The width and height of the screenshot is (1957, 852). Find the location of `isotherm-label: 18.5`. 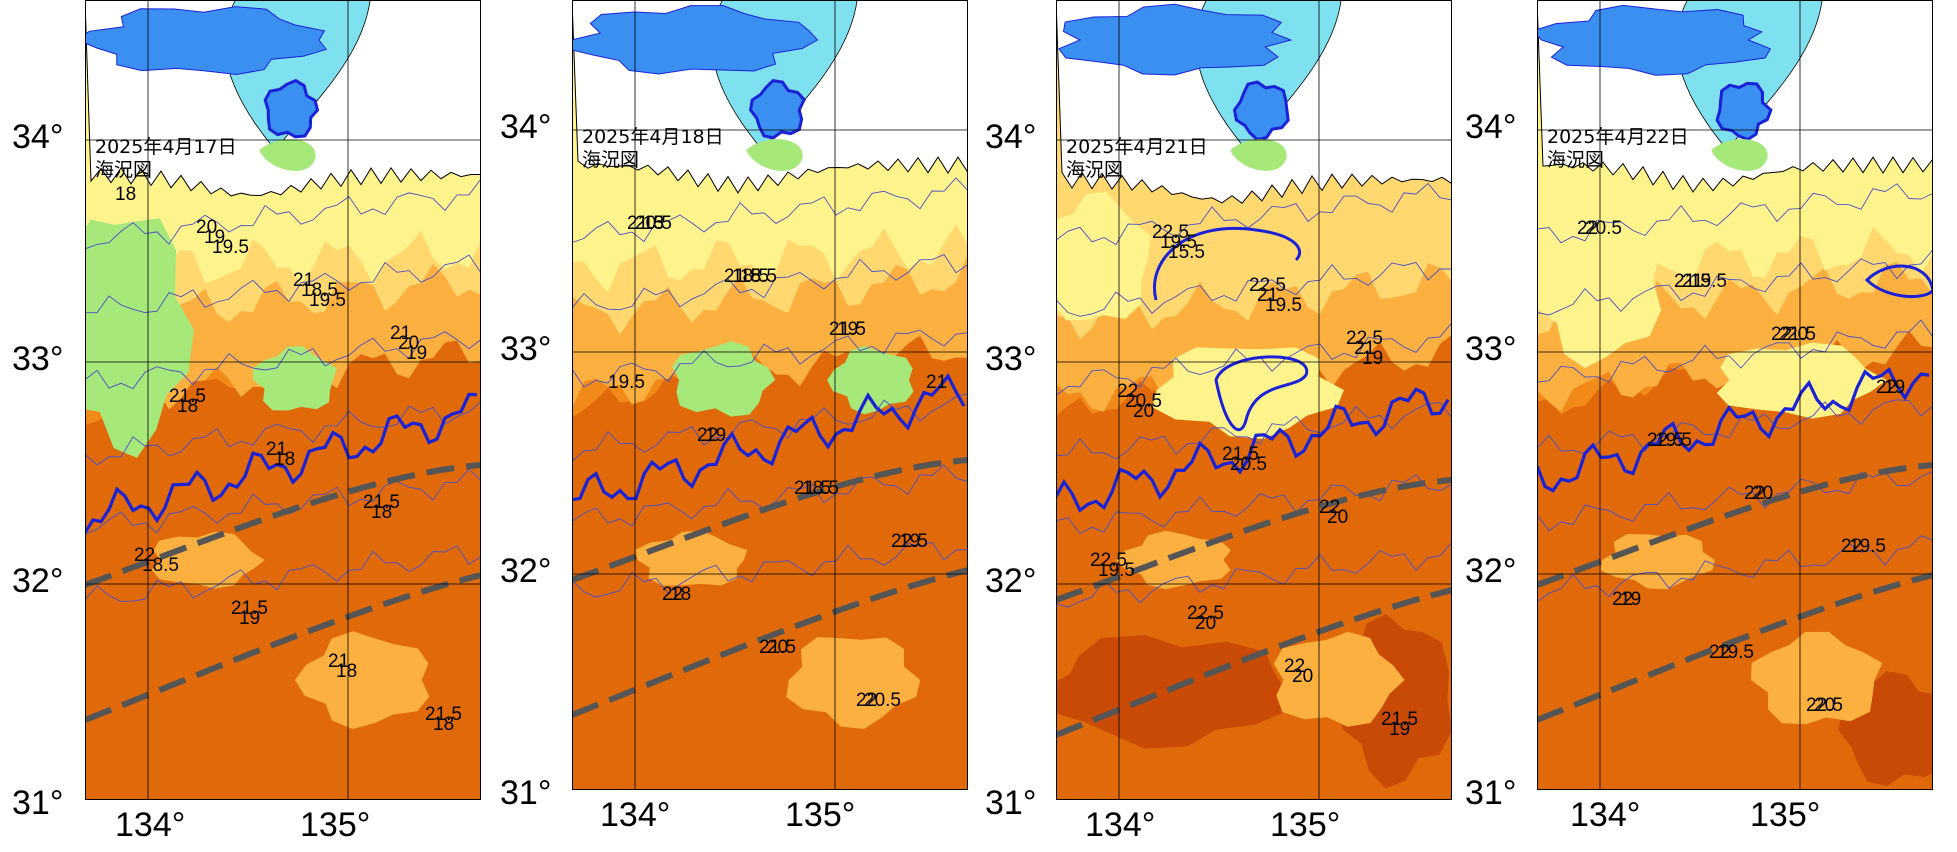

isotherm-label: 18.5 is located at coordinates (820, 488).